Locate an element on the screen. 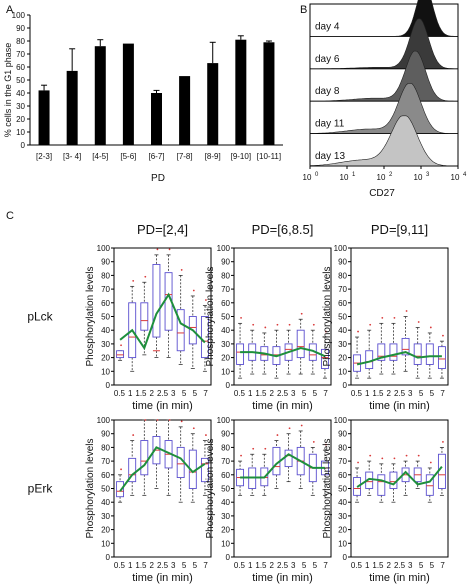 This screenshot has width=474, height=584. y-tick-label: 0 is located at coordinates (23, 145).